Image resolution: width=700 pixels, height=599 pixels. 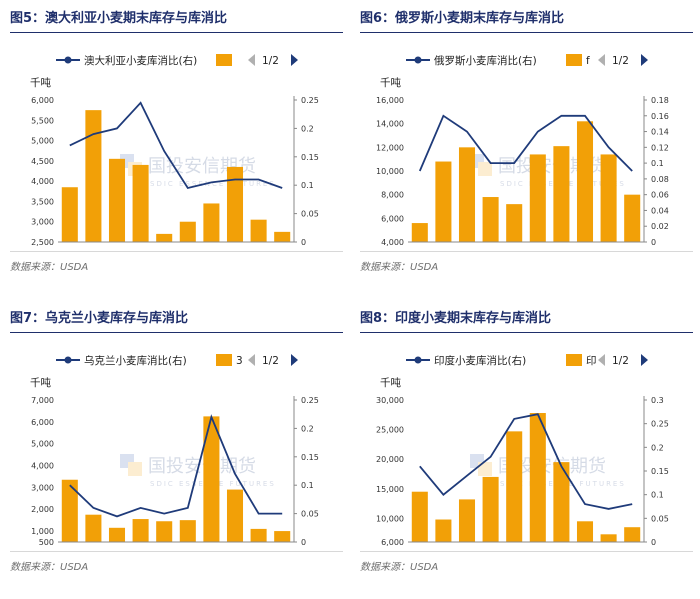 What do you see at coordinates (177, 60) in the screenshot?
I see `legend: 澳大利亚小麦库消比(右) 1/2` at bounding box center [177, 60].